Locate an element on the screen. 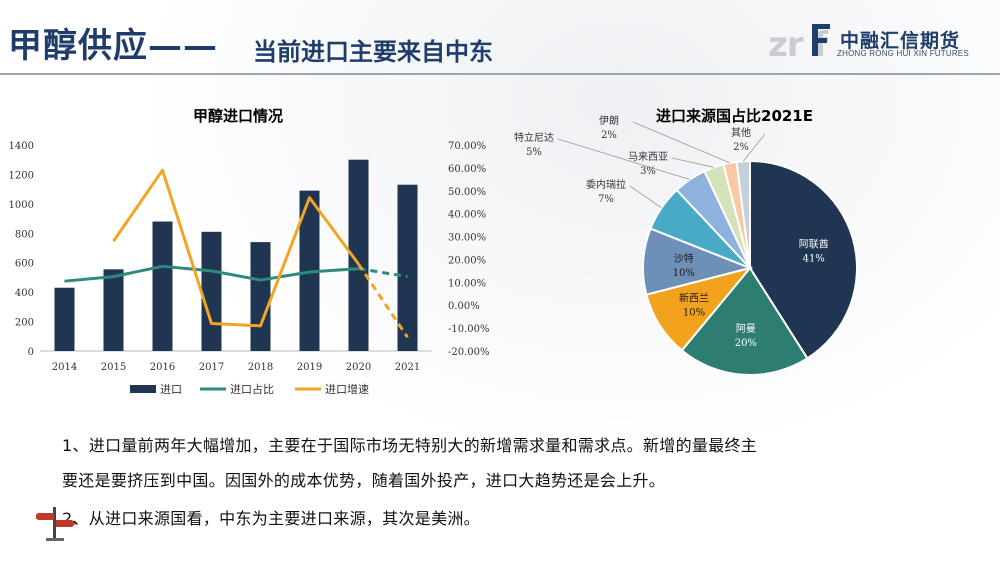 The height and width of the screenshot is (562, 1000). right-axis-tick-label: 40.00% is located at coordinates (467, 215).